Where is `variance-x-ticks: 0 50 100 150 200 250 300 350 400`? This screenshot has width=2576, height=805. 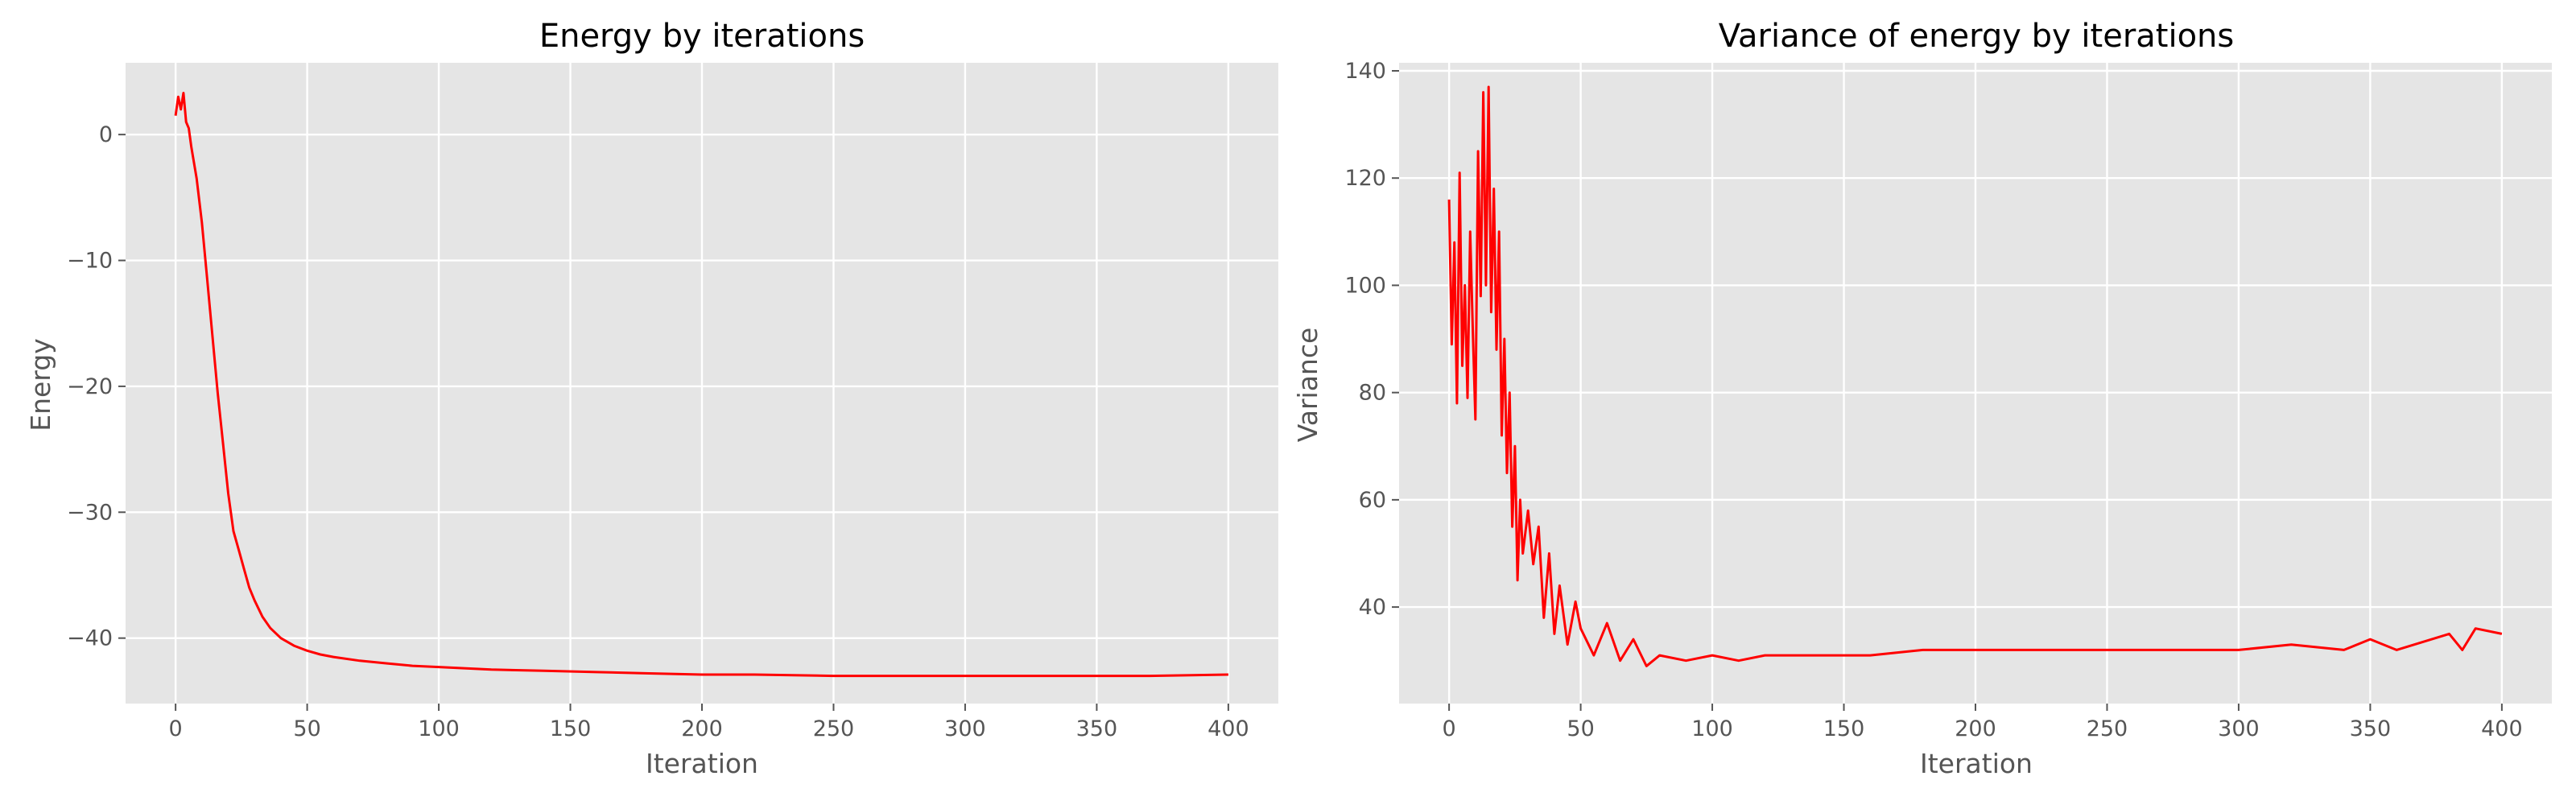 variance-x-ticks: 0 50 100 150 200 250 300 350 400 is located at coordinates (1983, 722).